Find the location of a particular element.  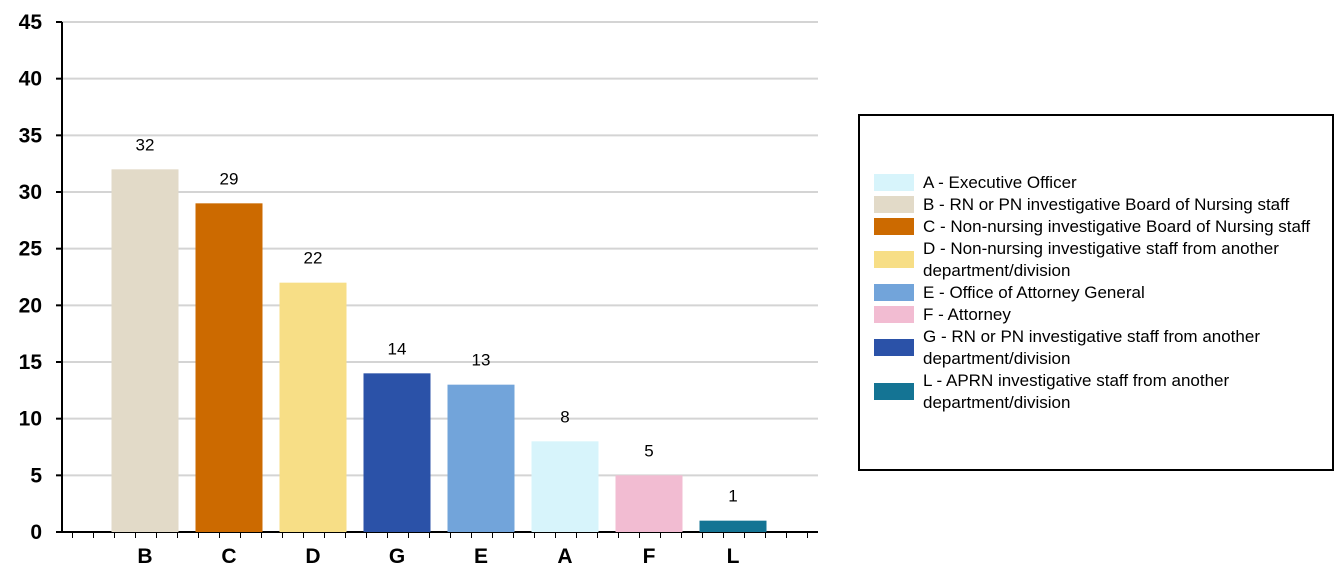

x-tick-label-E: E is located at coordinates (481, 555).